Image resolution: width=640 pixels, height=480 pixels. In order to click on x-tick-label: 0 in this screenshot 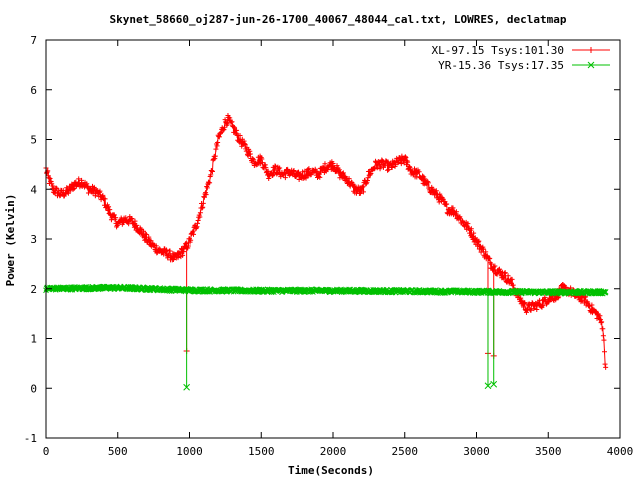, I will do `click(46, 451)`.